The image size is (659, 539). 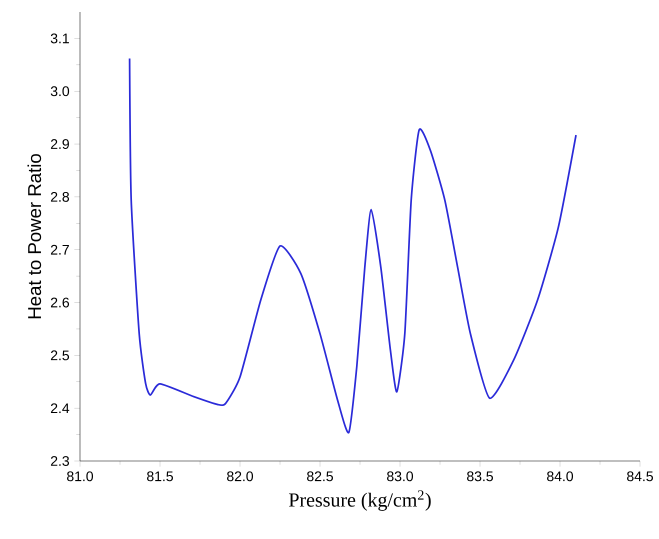 I want to click on x-axis-title: Pressure (kg/cm$^{2}$), so click(x=359, y=500).